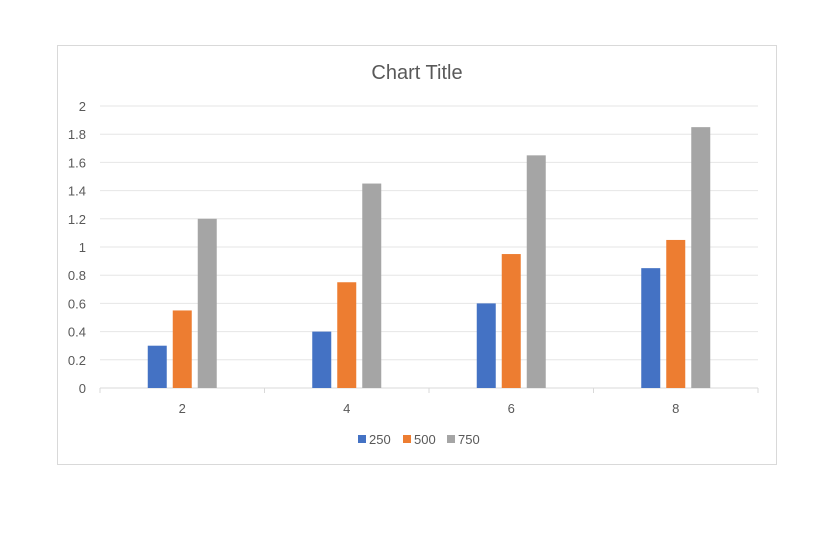 The image size is (835, 533). Describe the element at coordinates (511, 408) in the screenshot. I see `x-tick-label: 6` at that location.